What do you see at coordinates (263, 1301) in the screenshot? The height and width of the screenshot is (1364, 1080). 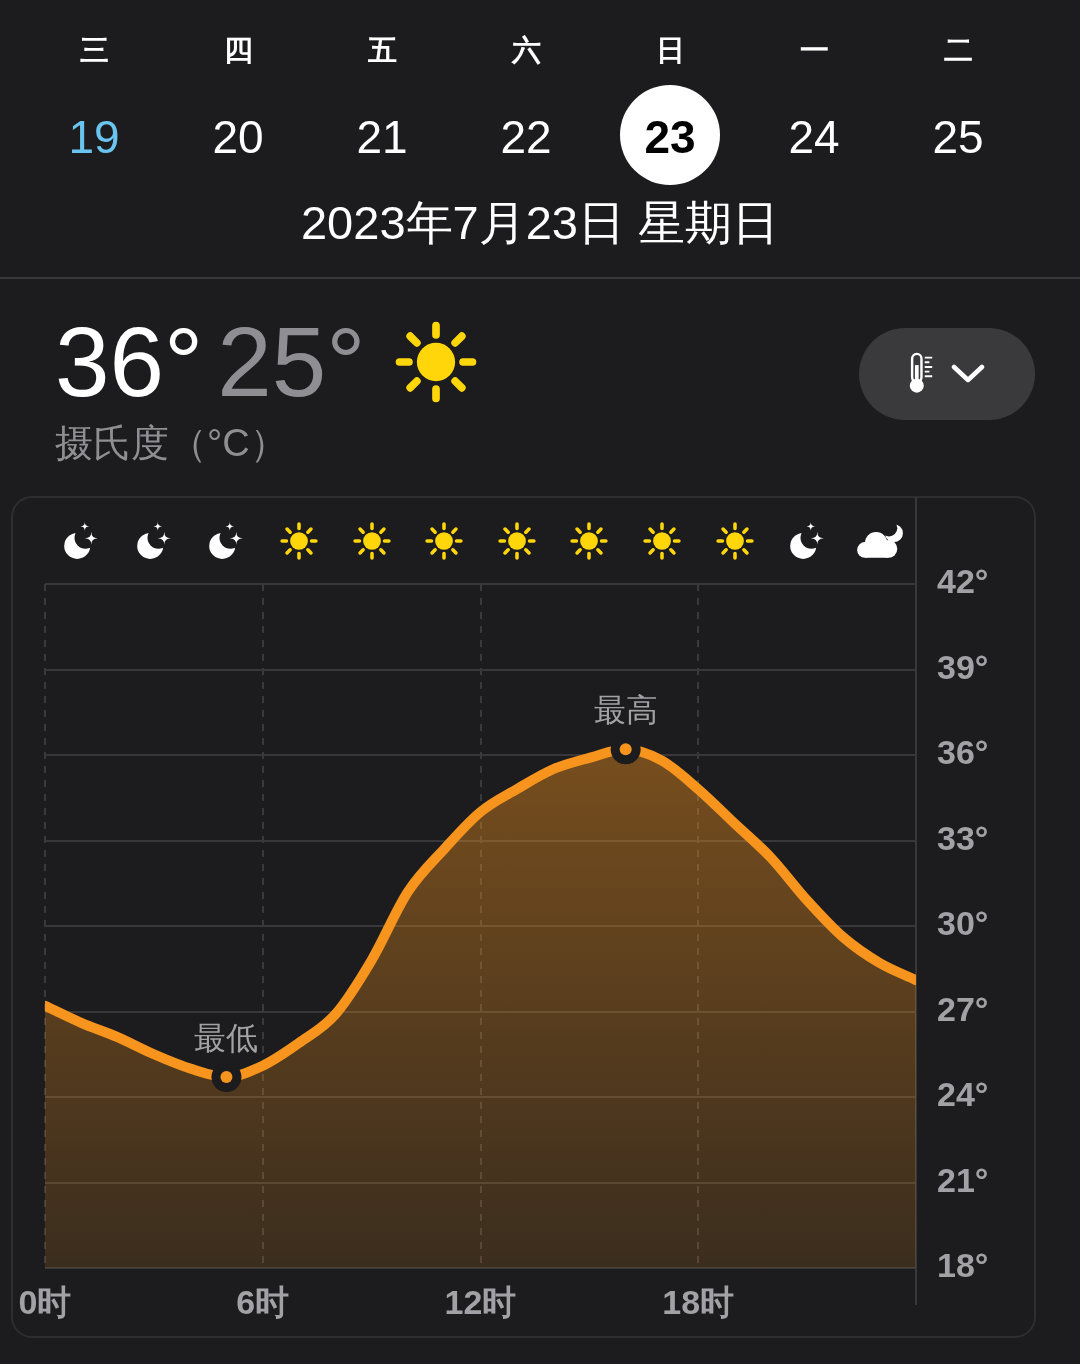 I see `x-tick-label: 6时` at bounding box center [263, 1301].